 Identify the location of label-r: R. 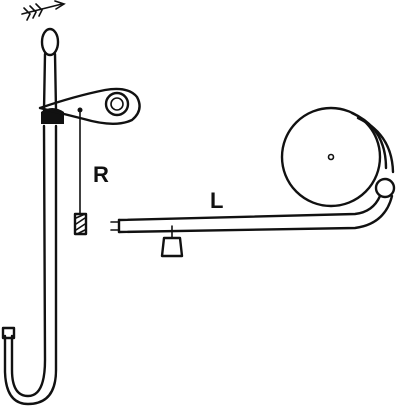
(101, 174).